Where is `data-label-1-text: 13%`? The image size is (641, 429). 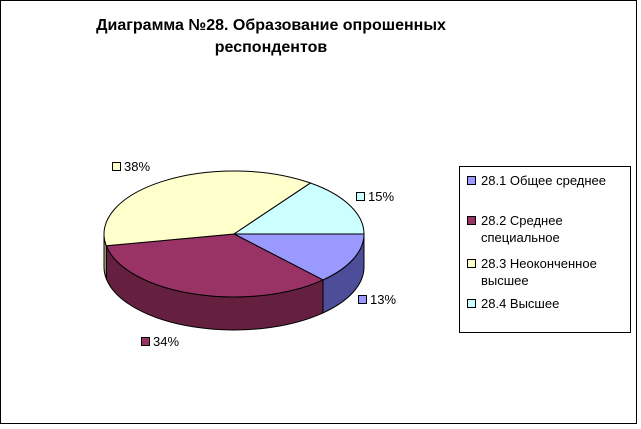
data-label-1-text: 13% is located at coordinates (383, 299).